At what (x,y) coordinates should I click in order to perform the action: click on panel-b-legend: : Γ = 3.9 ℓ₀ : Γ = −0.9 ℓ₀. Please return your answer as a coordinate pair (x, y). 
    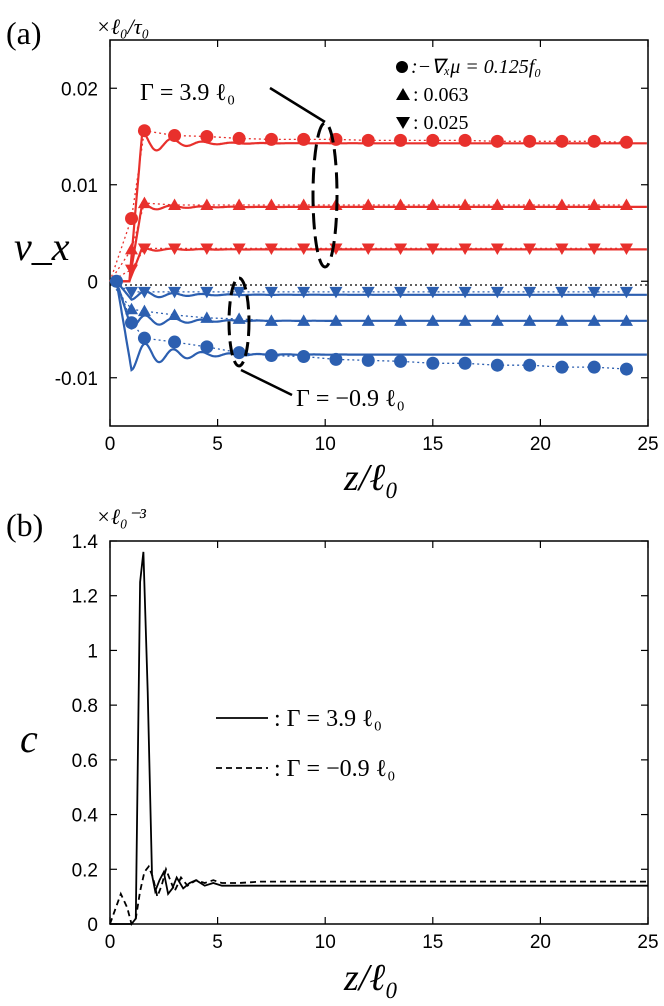
    Looking at the image, I should click on (305, 744).